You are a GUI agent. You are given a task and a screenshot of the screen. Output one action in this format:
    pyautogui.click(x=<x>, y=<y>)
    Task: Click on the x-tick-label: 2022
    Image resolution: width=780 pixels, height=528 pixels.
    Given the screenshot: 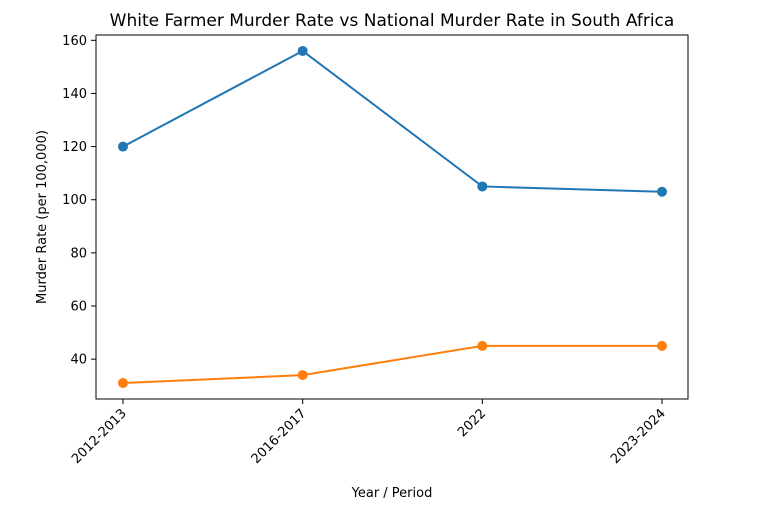 What is the action you would take?
    pyautogui.click(x=472, y=423)
    